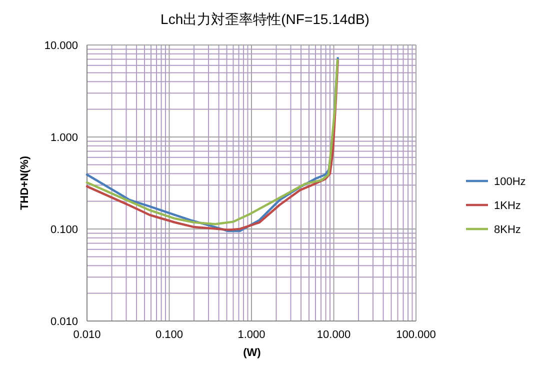  I want to click on x-tick-label: 100.000, so click(416, 335).